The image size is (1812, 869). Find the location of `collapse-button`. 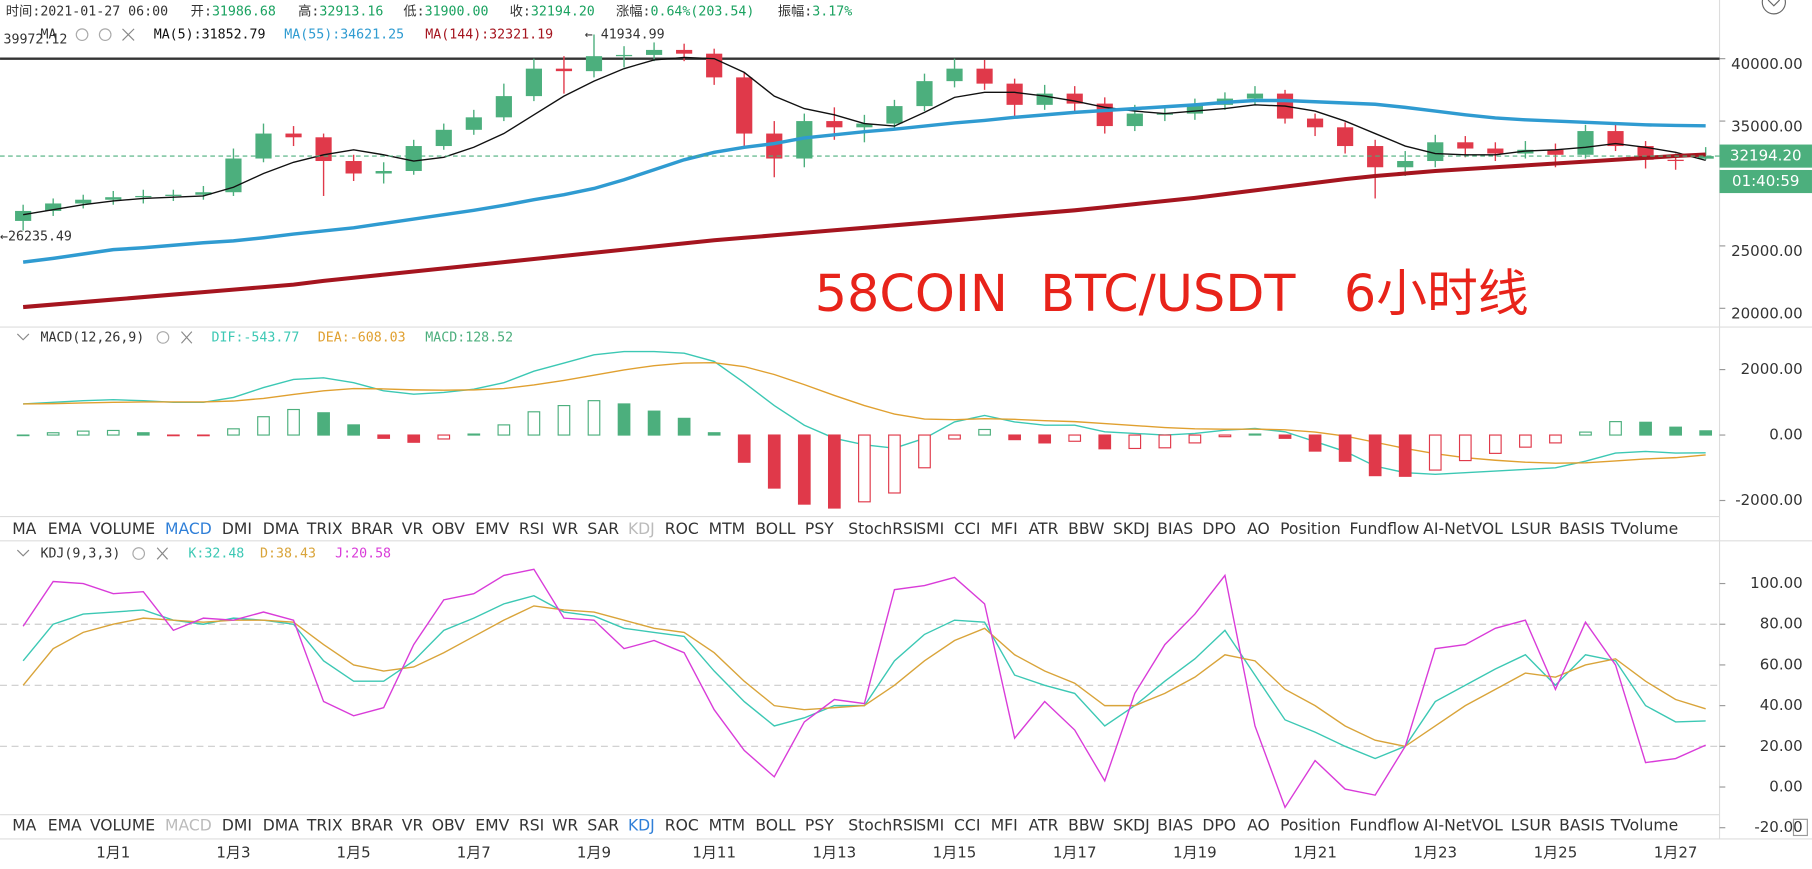

collapse-button is located at coordinates (1773, 7).